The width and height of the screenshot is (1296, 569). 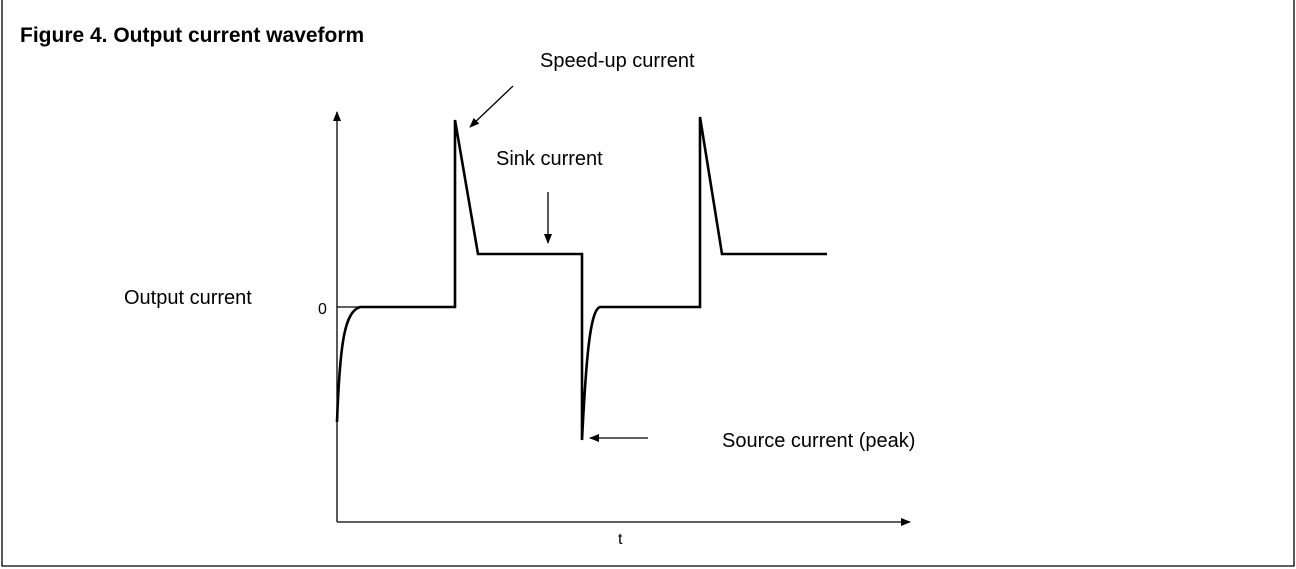 What do you see at coordinates (322, 309) in the screenshot?
I see `zero-label: 0` at bounding box center [322, 309].